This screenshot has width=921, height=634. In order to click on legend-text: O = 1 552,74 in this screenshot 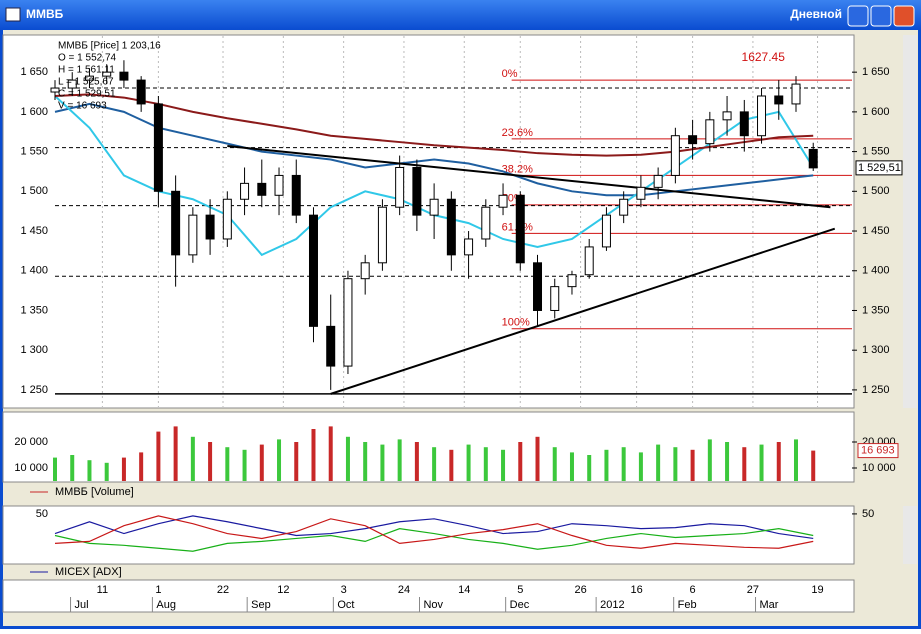, I will do `click(87, 58)`.